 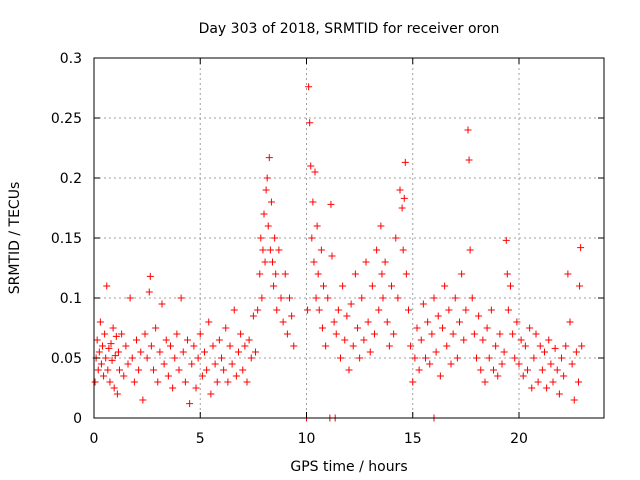 I want to click on y-tick-label: 0, so click(x=77, y=419).